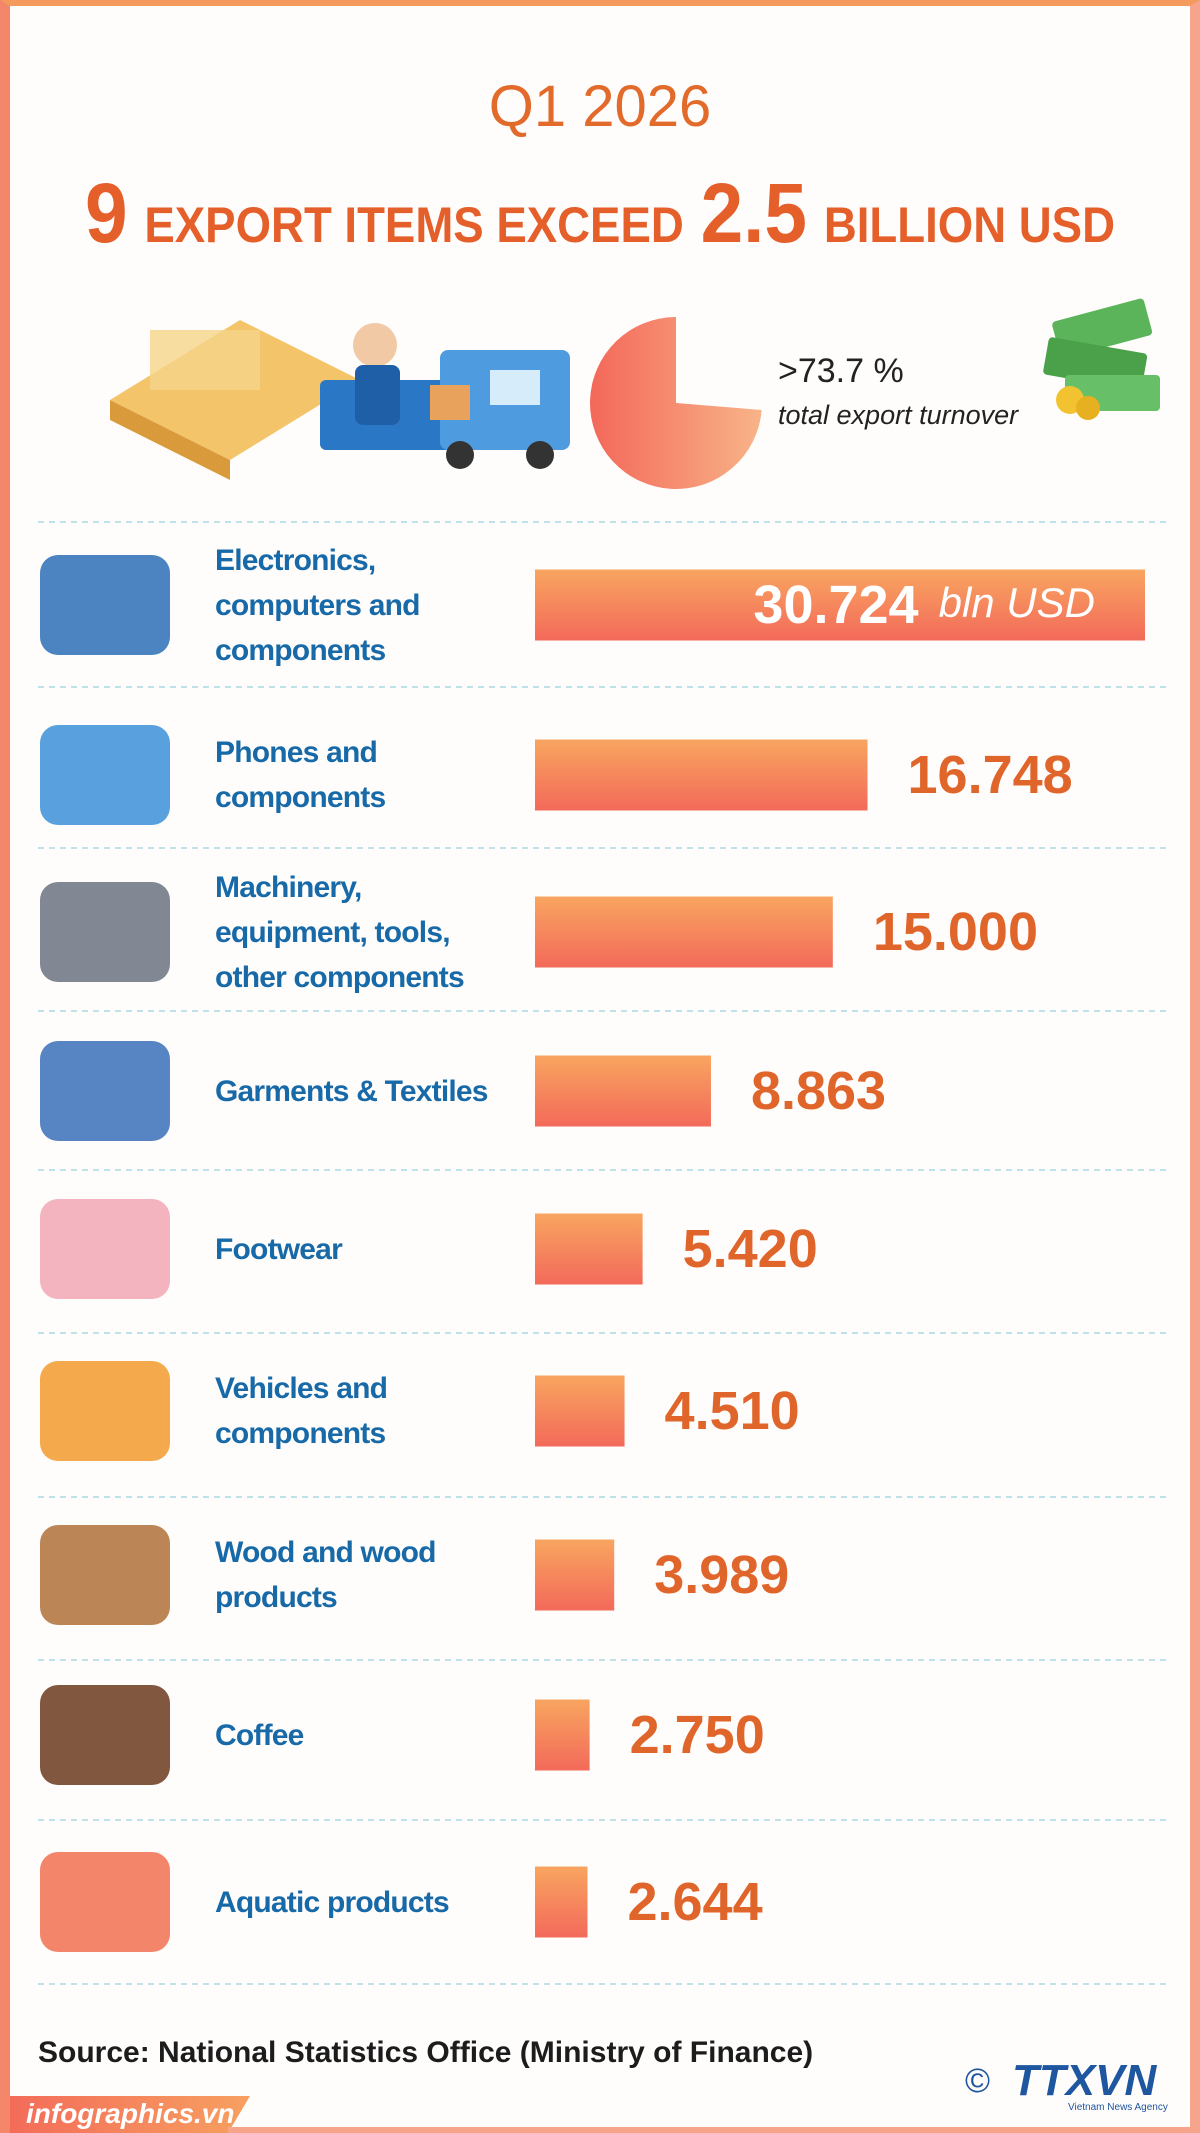  I want to click on headline-number: 2.5, so click(754, 213).